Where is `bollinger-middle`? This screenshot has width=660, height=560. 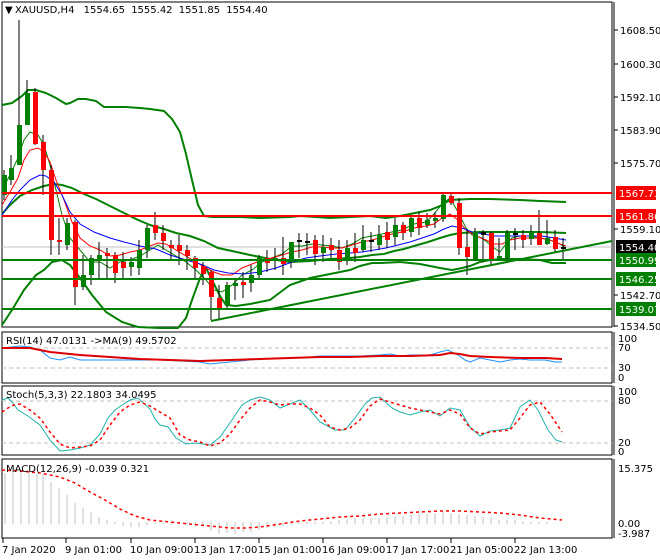 bollinger-middle is located at coordinates (284, 223).